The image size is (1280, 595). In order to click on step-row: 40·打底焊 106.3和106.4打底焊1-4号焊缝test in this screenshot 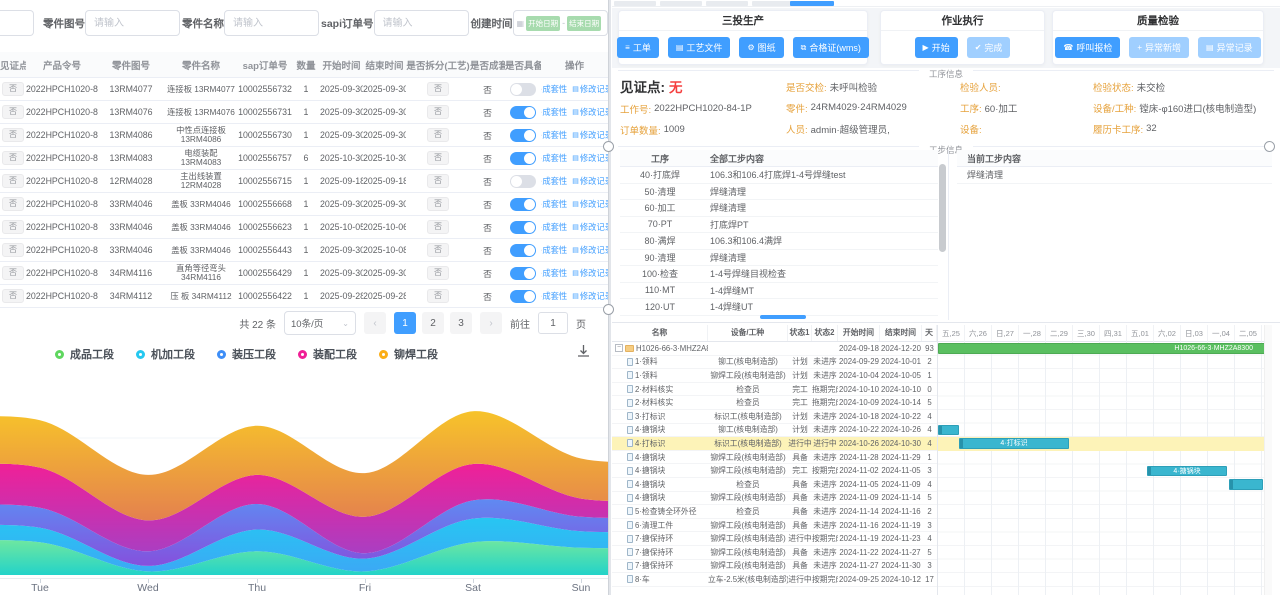, I will do `click(779, 175)`.